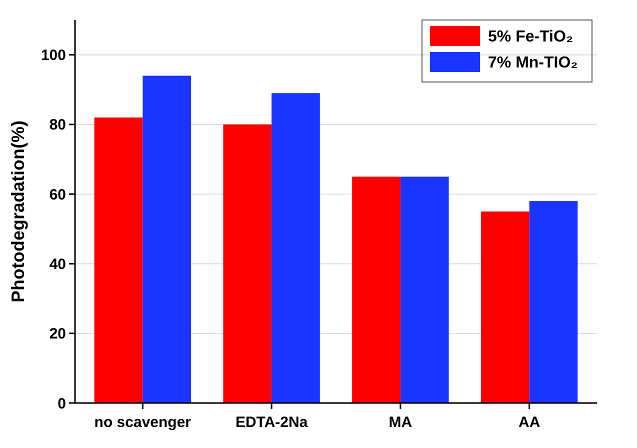  I want to click on y-tick-label: 80, so click(57, 125).